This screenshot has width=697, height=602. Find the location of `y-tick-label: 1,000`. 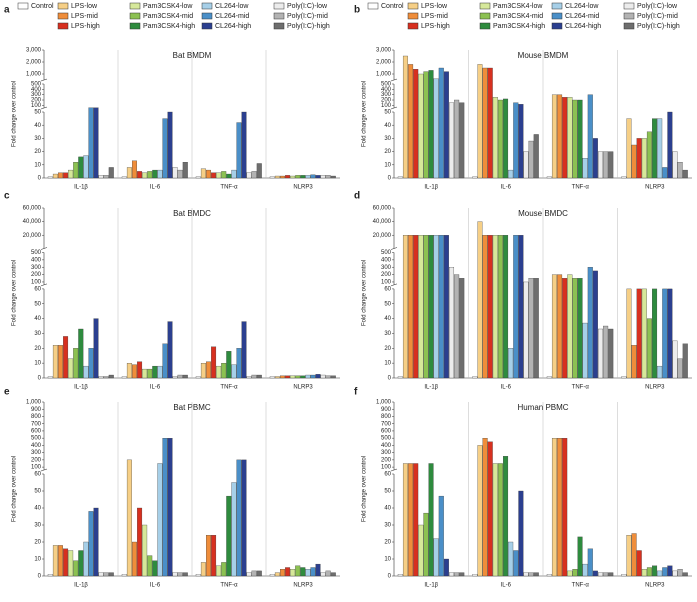

y-tick-label: 1,000 is located at coordinates (34, 75).